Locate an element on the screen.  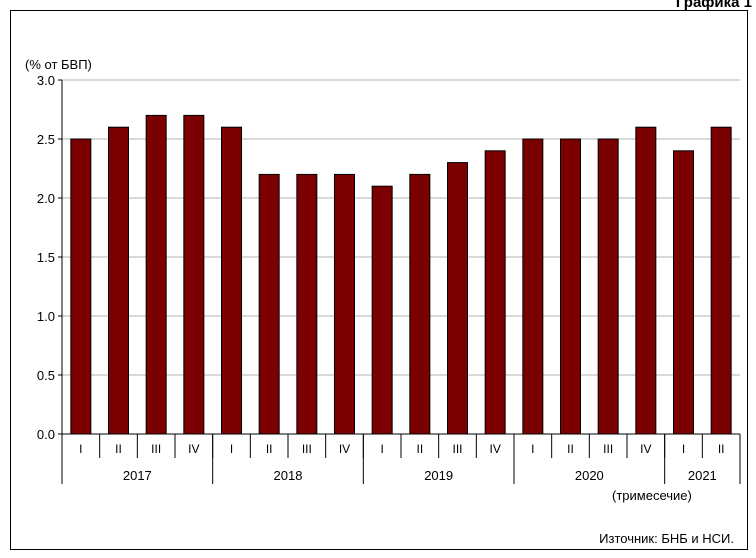
y-tick-label: 1.0 is located at coordinates (46, 316).